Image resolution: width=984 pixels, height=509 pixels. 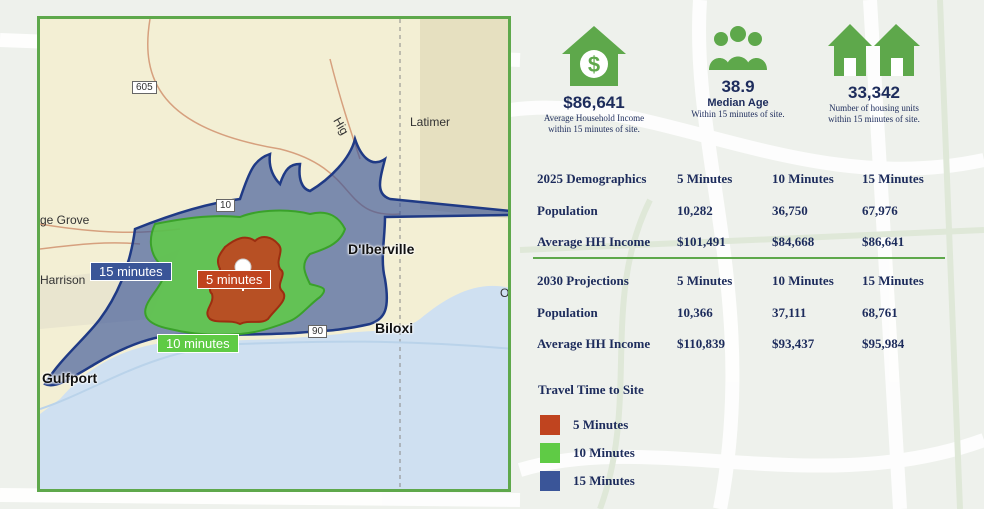 What do you see at coordinates (65, 220) in the screenshot?
I see `map-label-grove: ge Grove` at bounding box center [65, 220].